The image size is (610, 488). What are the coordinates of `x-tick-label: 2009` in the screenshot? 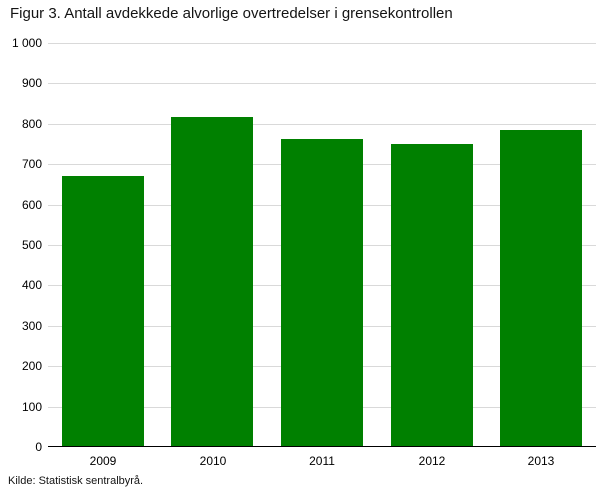 It's located at (103, 461).